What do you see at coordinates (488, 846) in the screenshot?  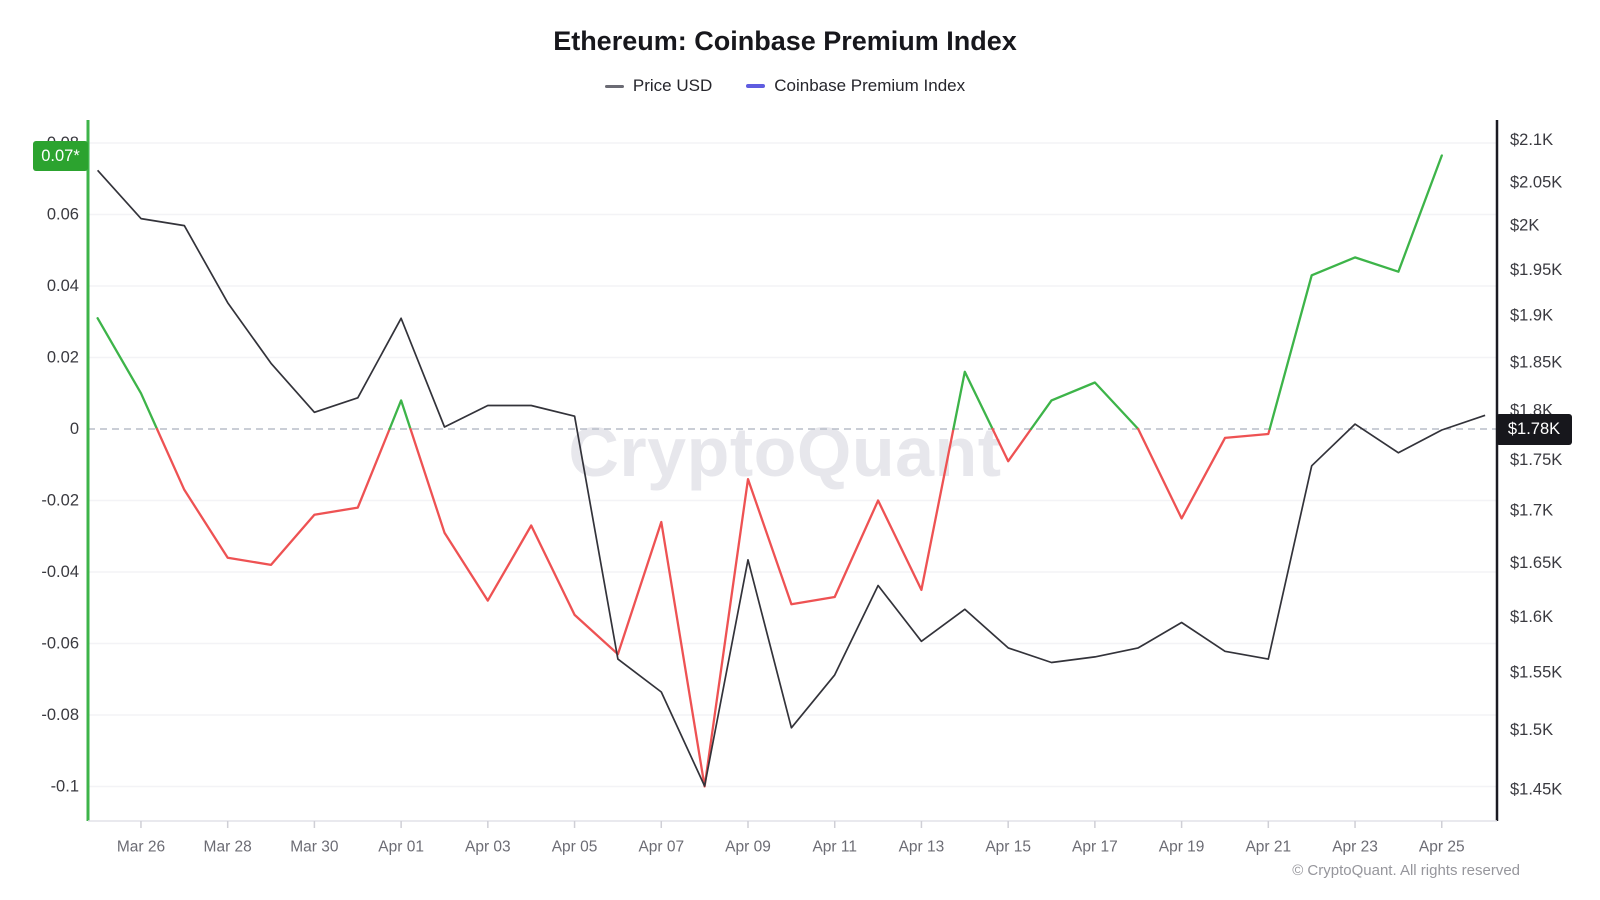 I see `x-axis-tick-label: Apr 03` at bounding box center [488, 846].